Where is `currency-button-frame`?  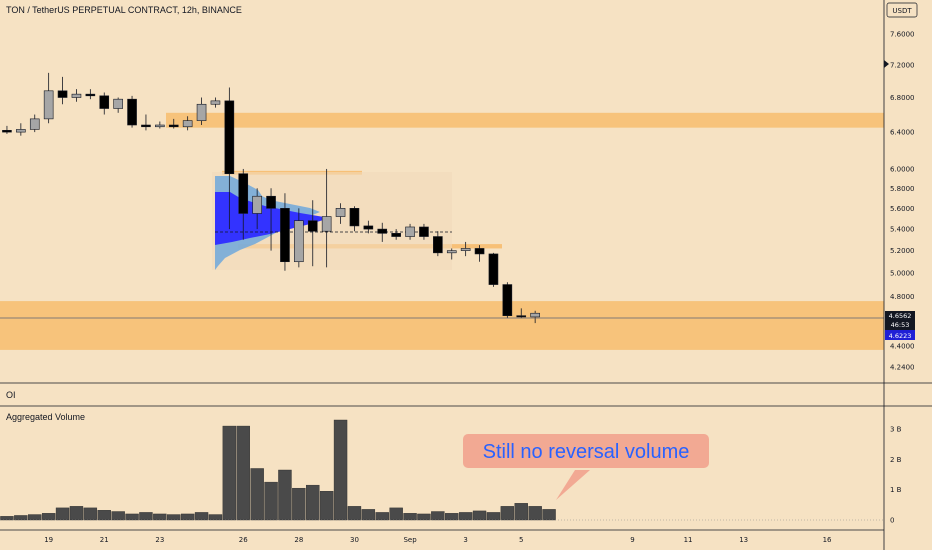 currency-button-frame is located at coordinates (902, 10).